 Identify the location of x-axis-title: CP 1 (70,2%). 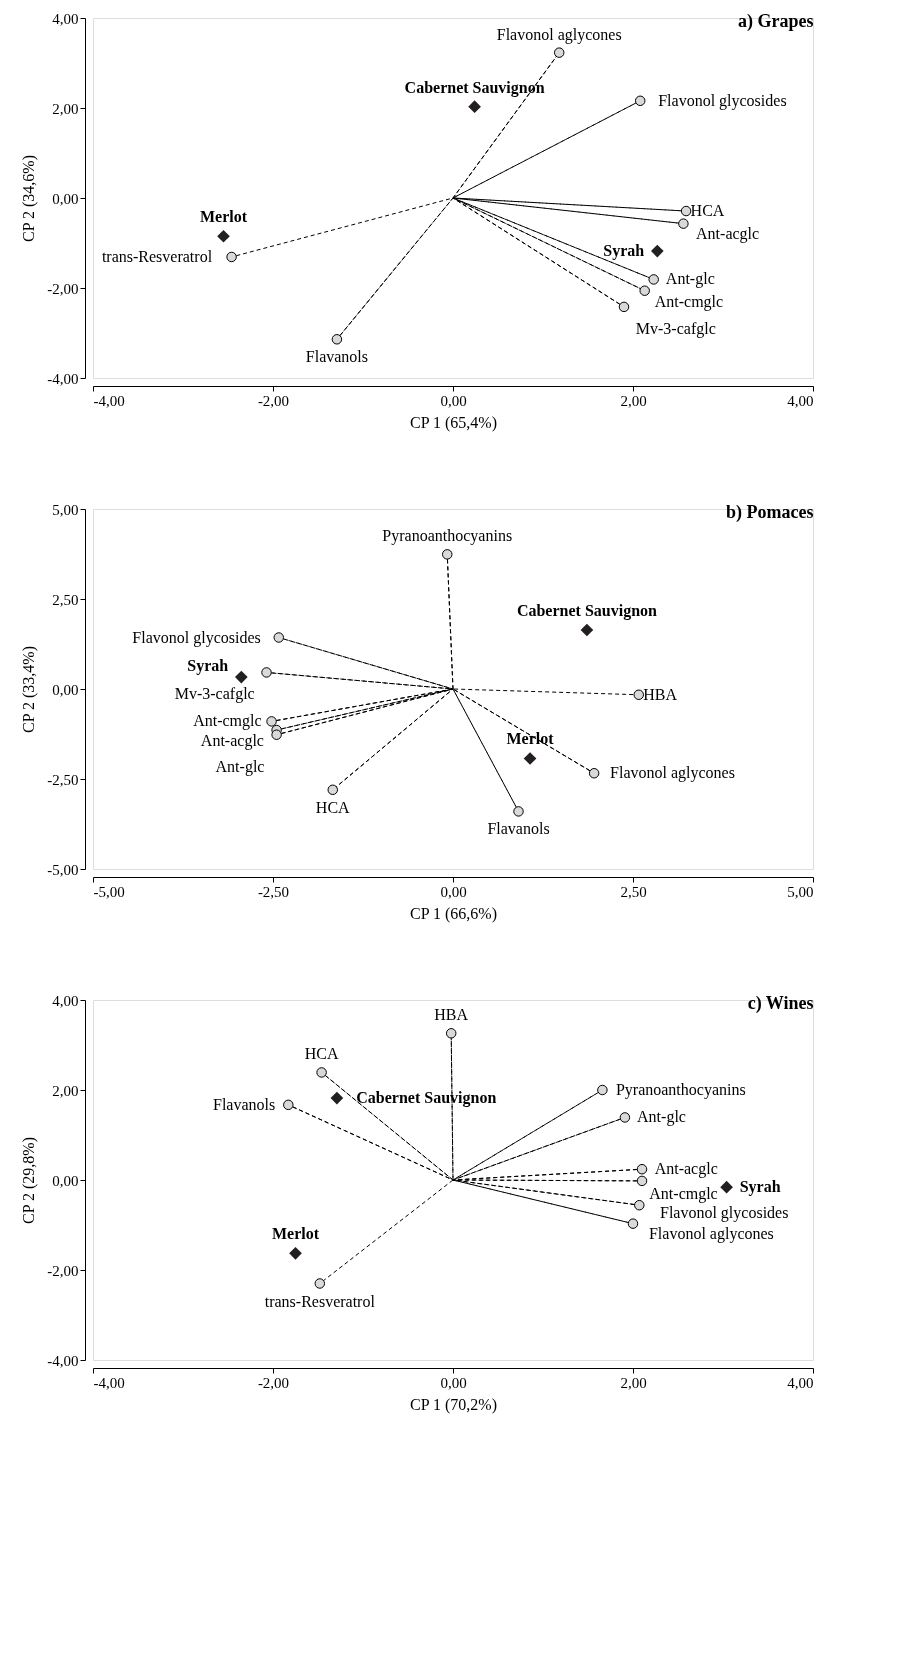
(453, 1404).